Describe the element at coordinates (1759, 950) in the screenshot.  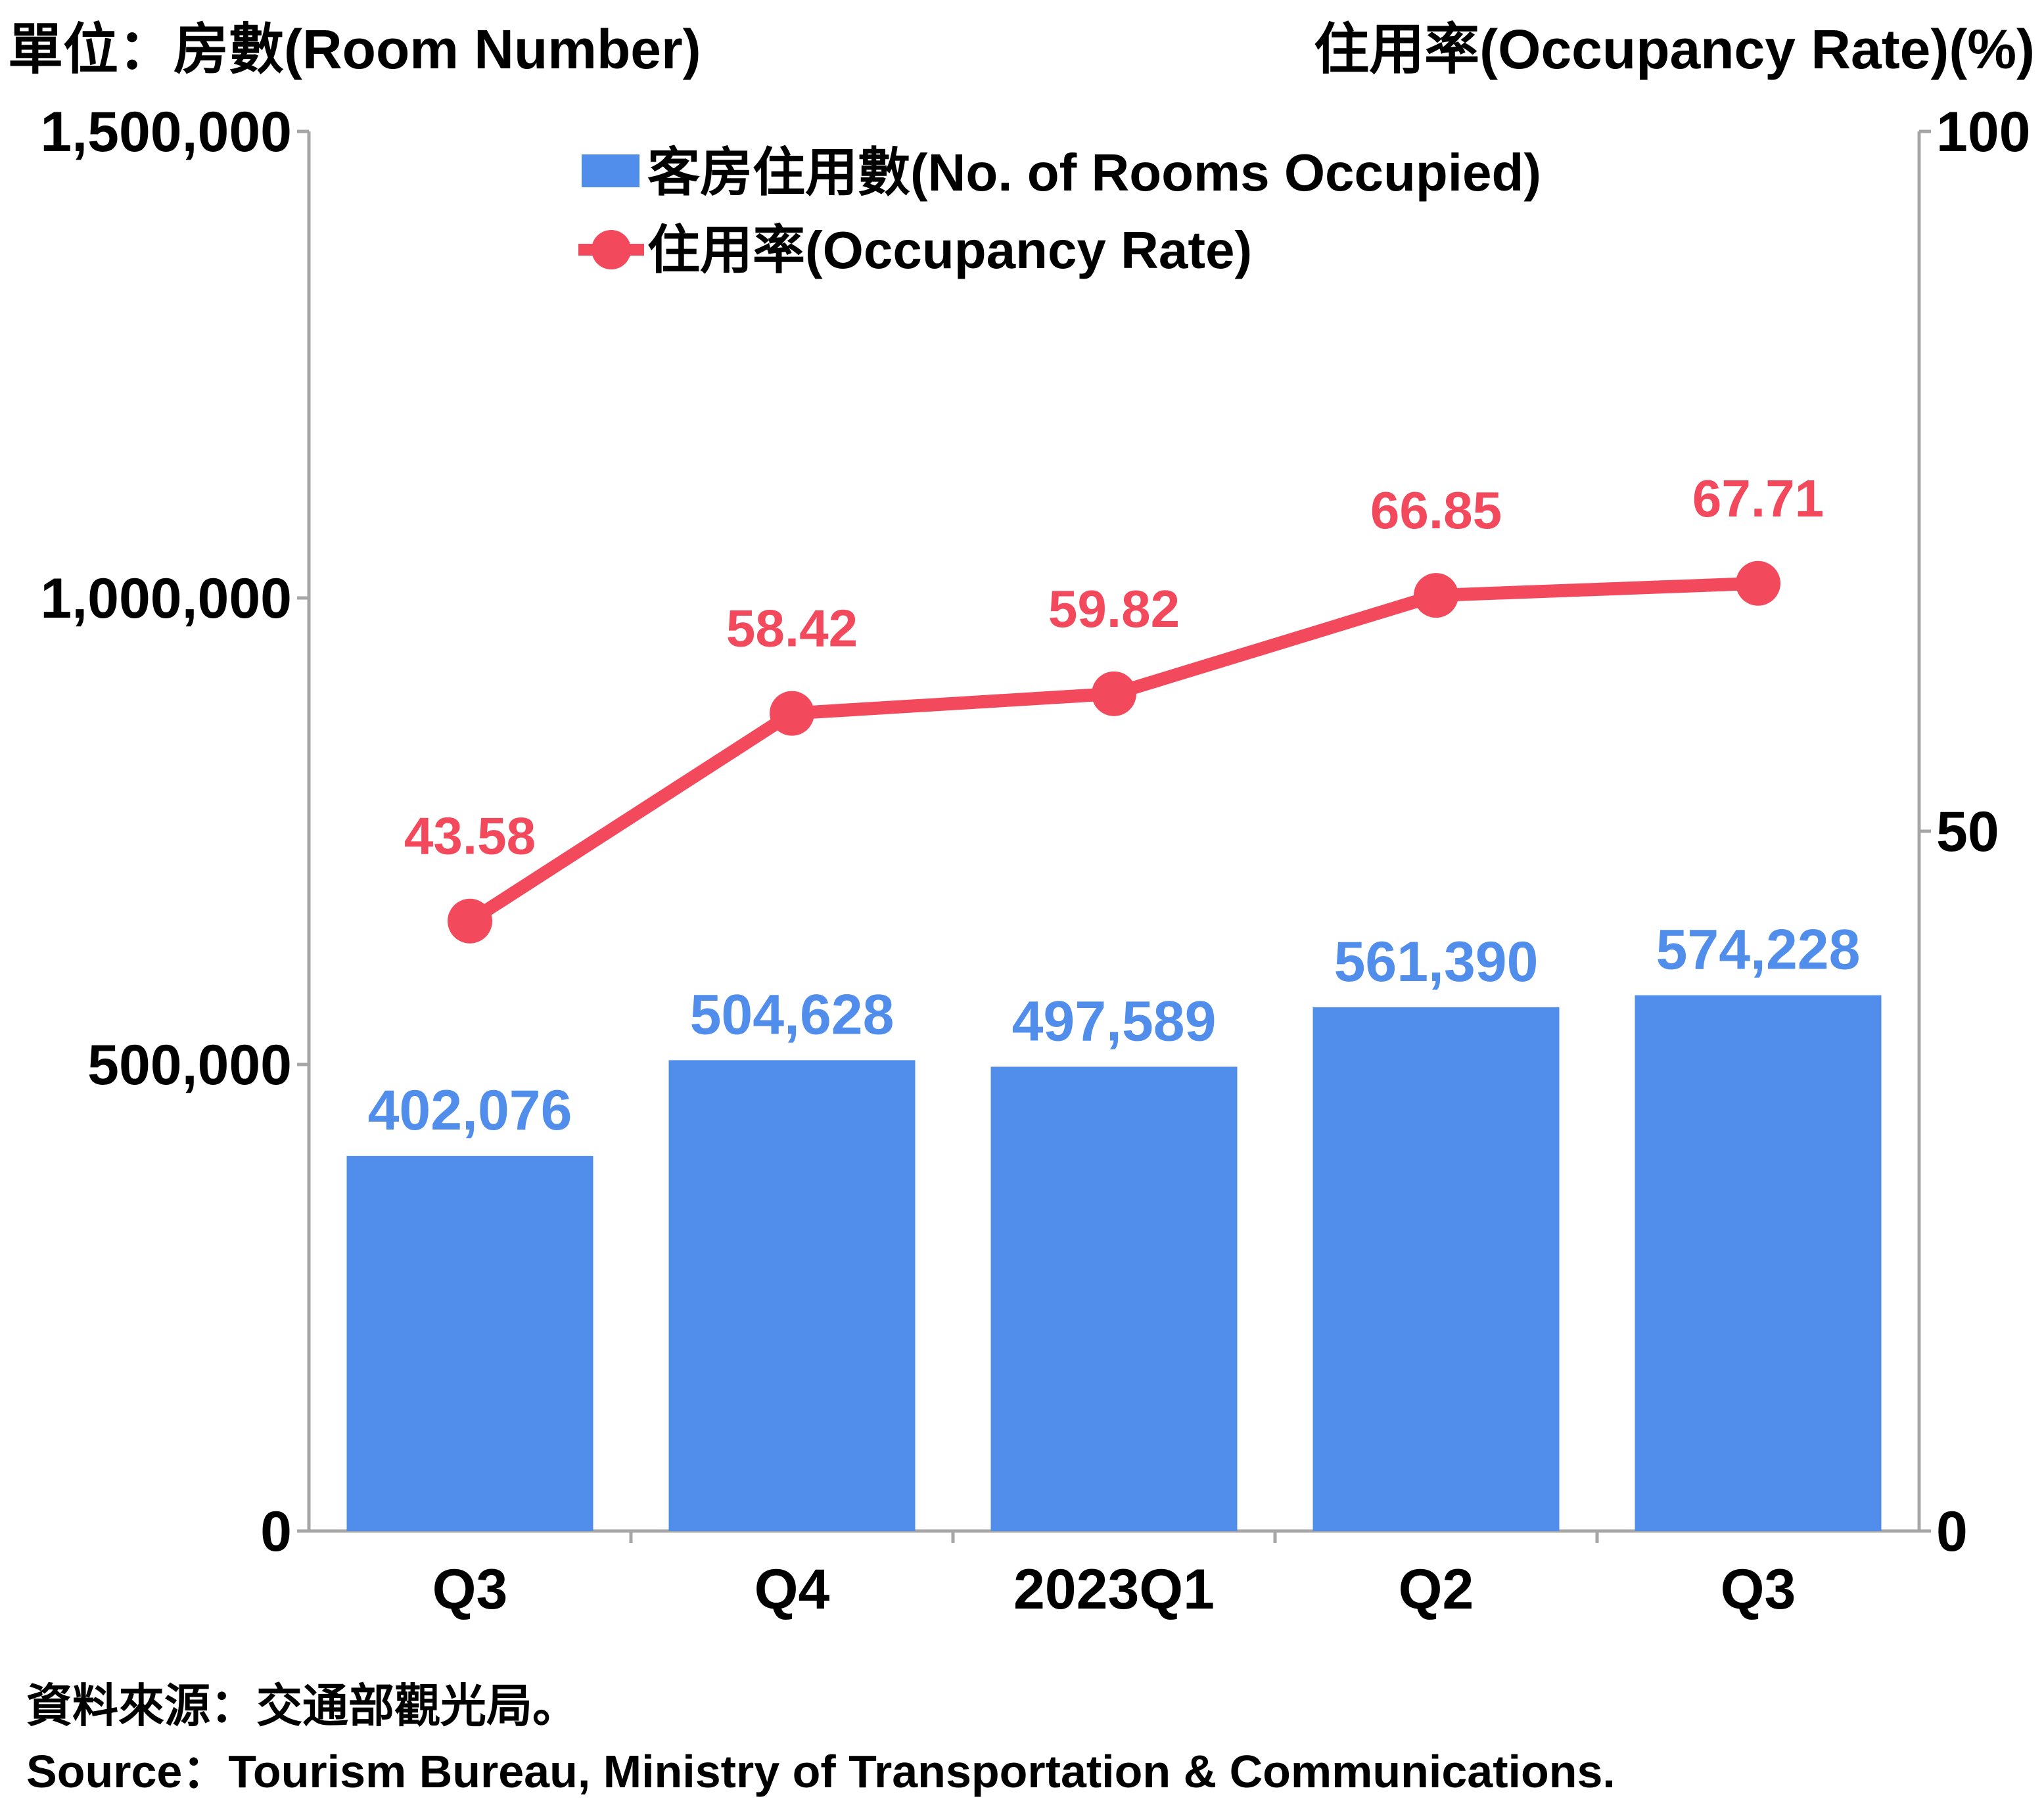
I see `bar-data-label: 574,228` at that location.